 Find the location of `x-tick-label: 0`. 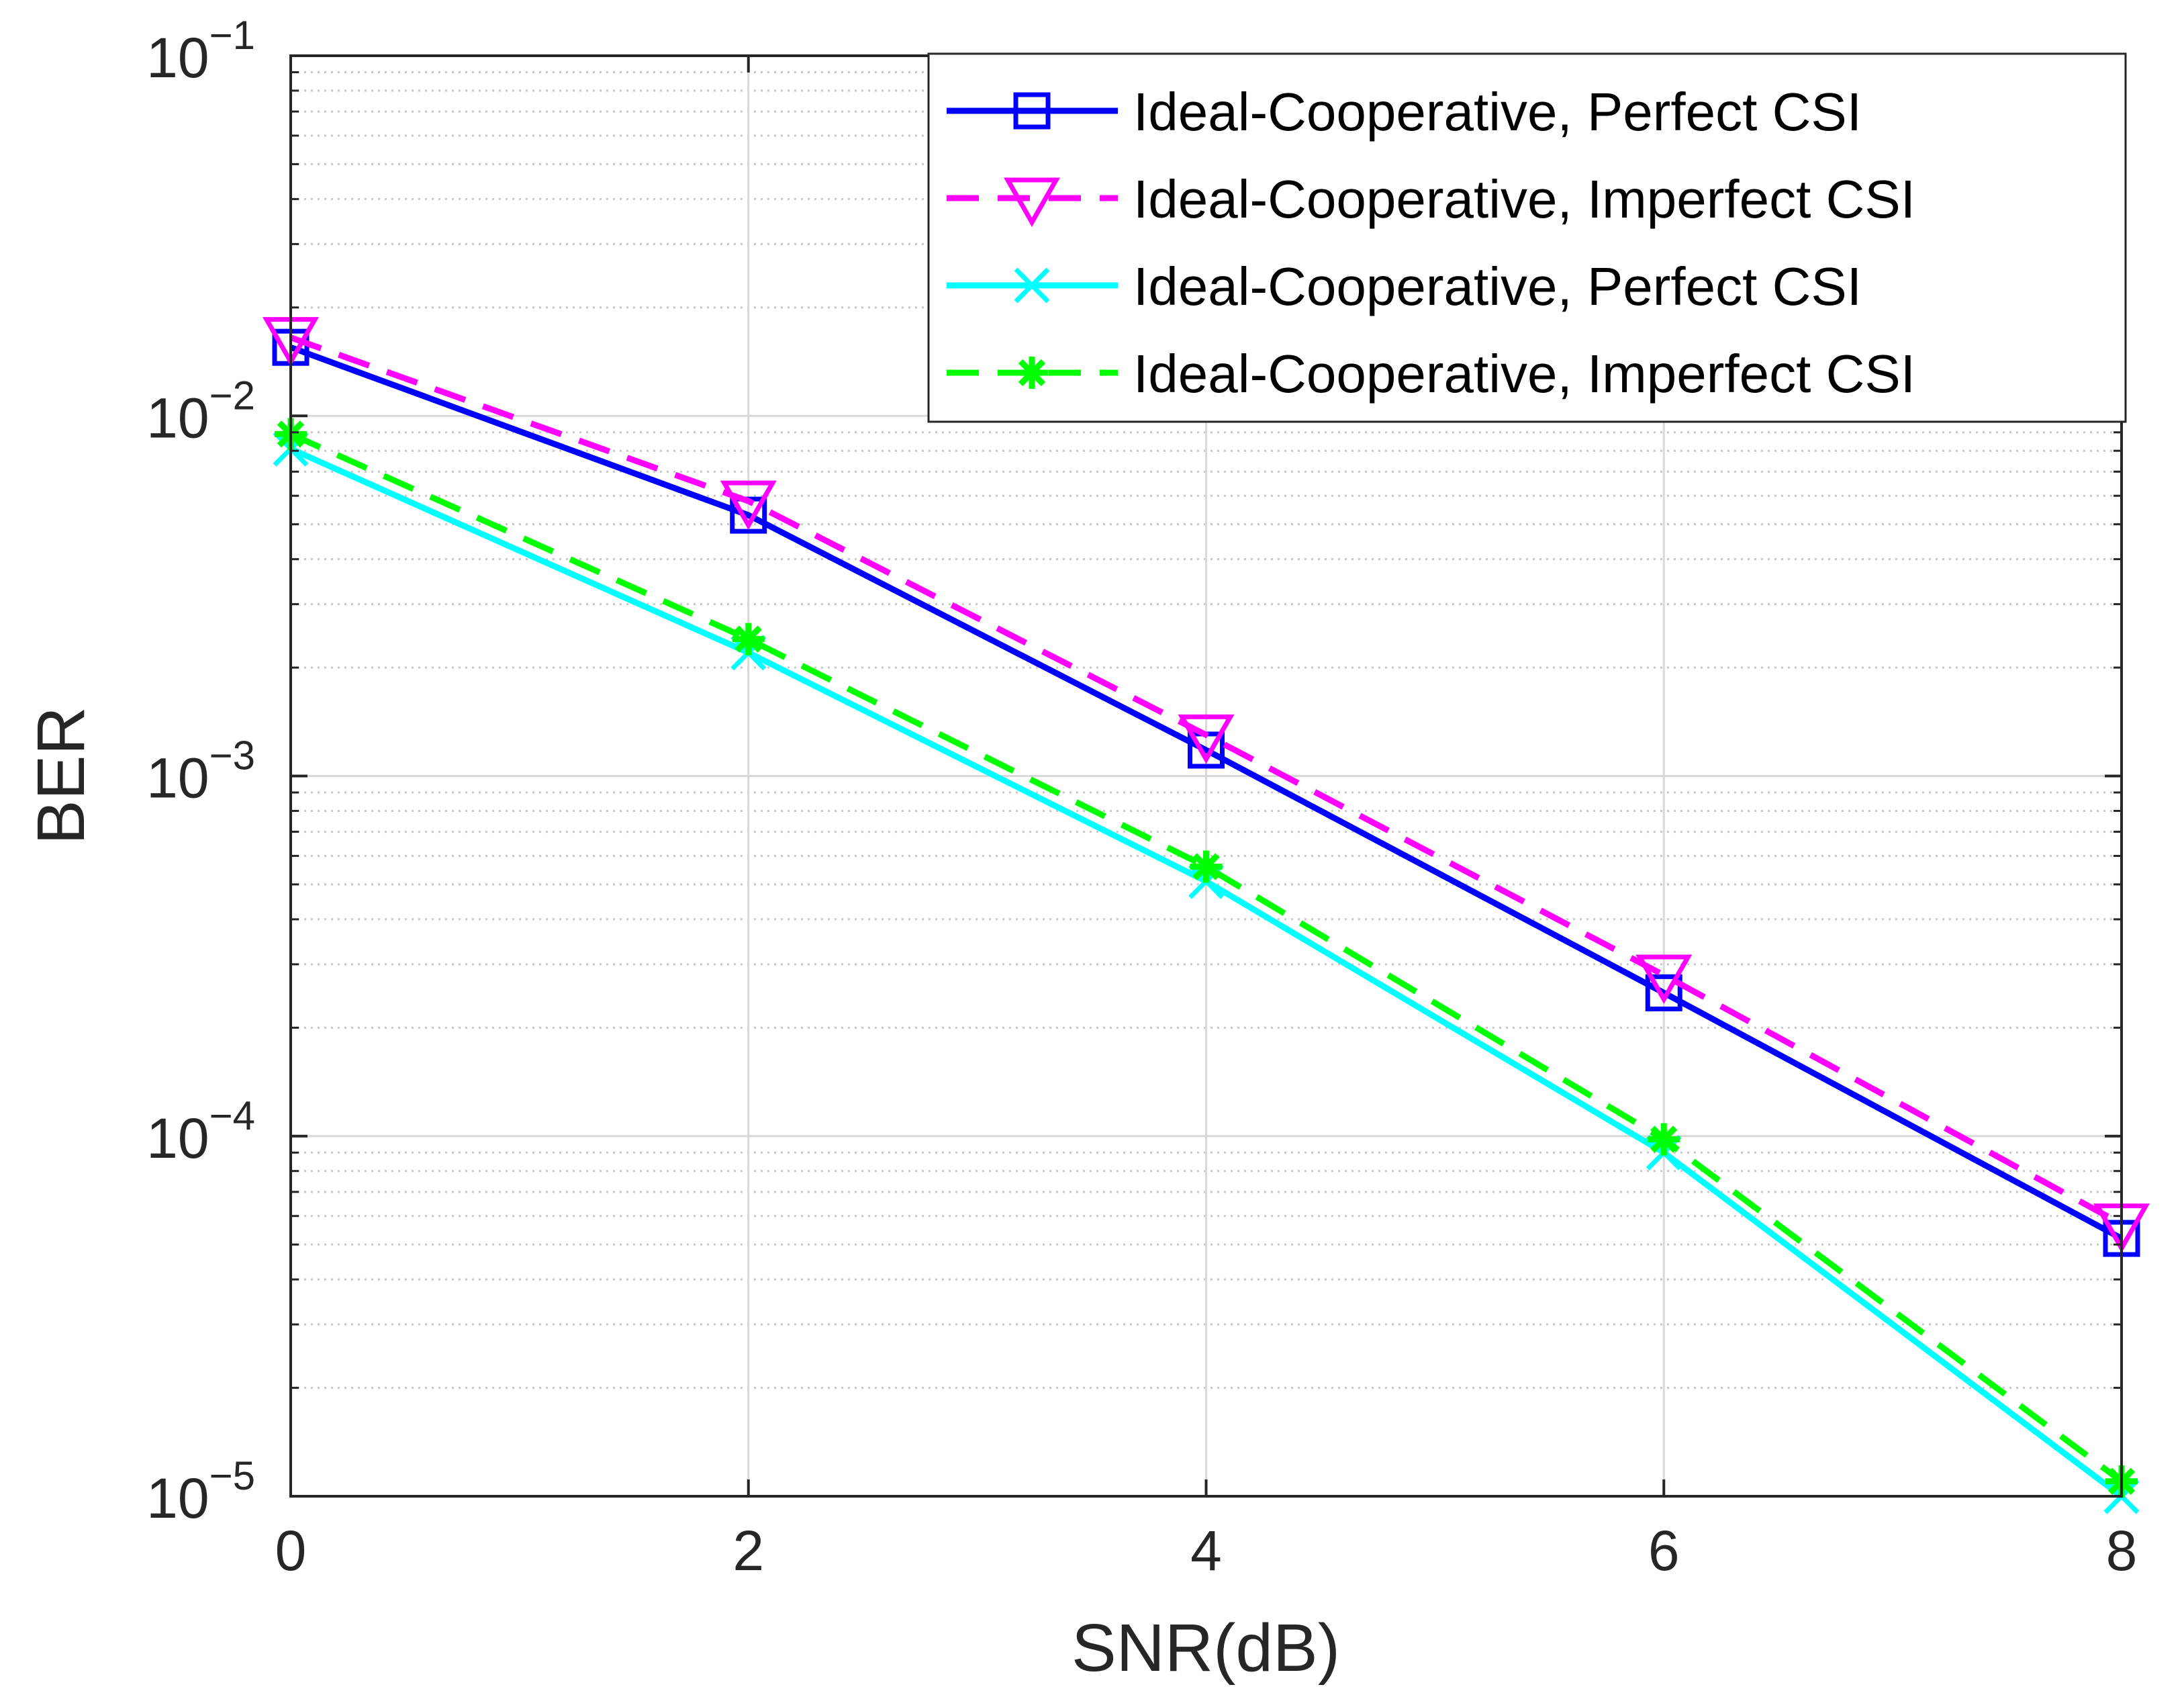

x-tick-label: 0 is located at coordinates (291, 1550).